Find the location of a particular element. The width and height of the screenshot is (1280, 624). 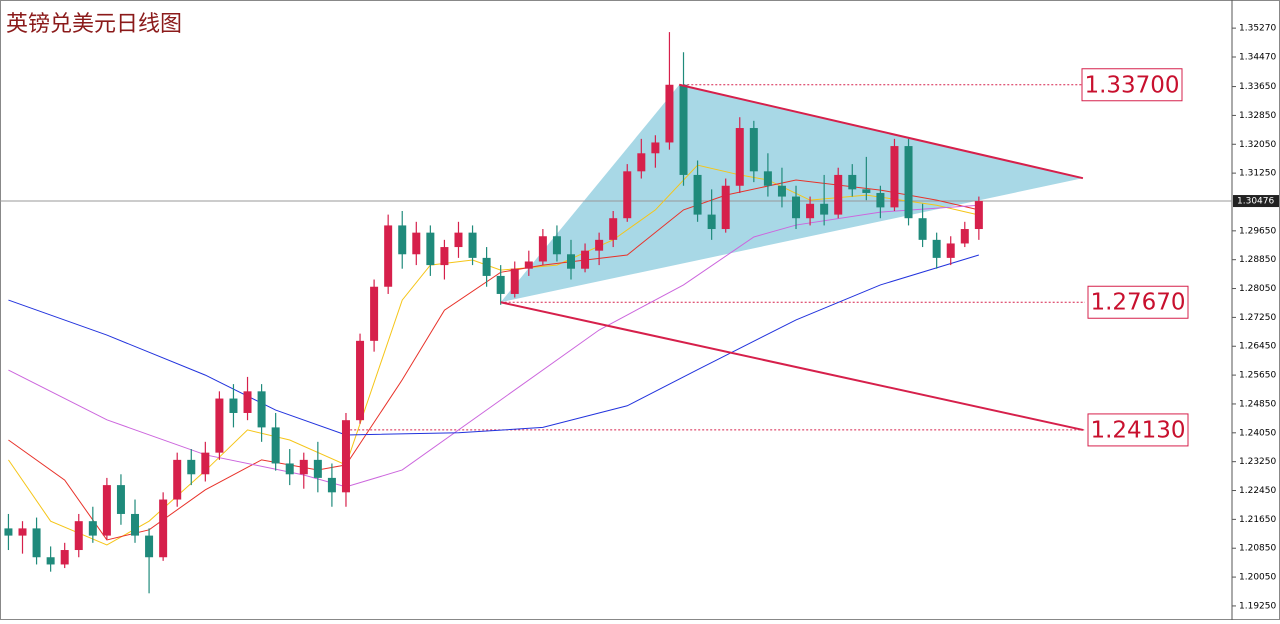

level-label: 1.24130 is located at coordinates (1137, 430).